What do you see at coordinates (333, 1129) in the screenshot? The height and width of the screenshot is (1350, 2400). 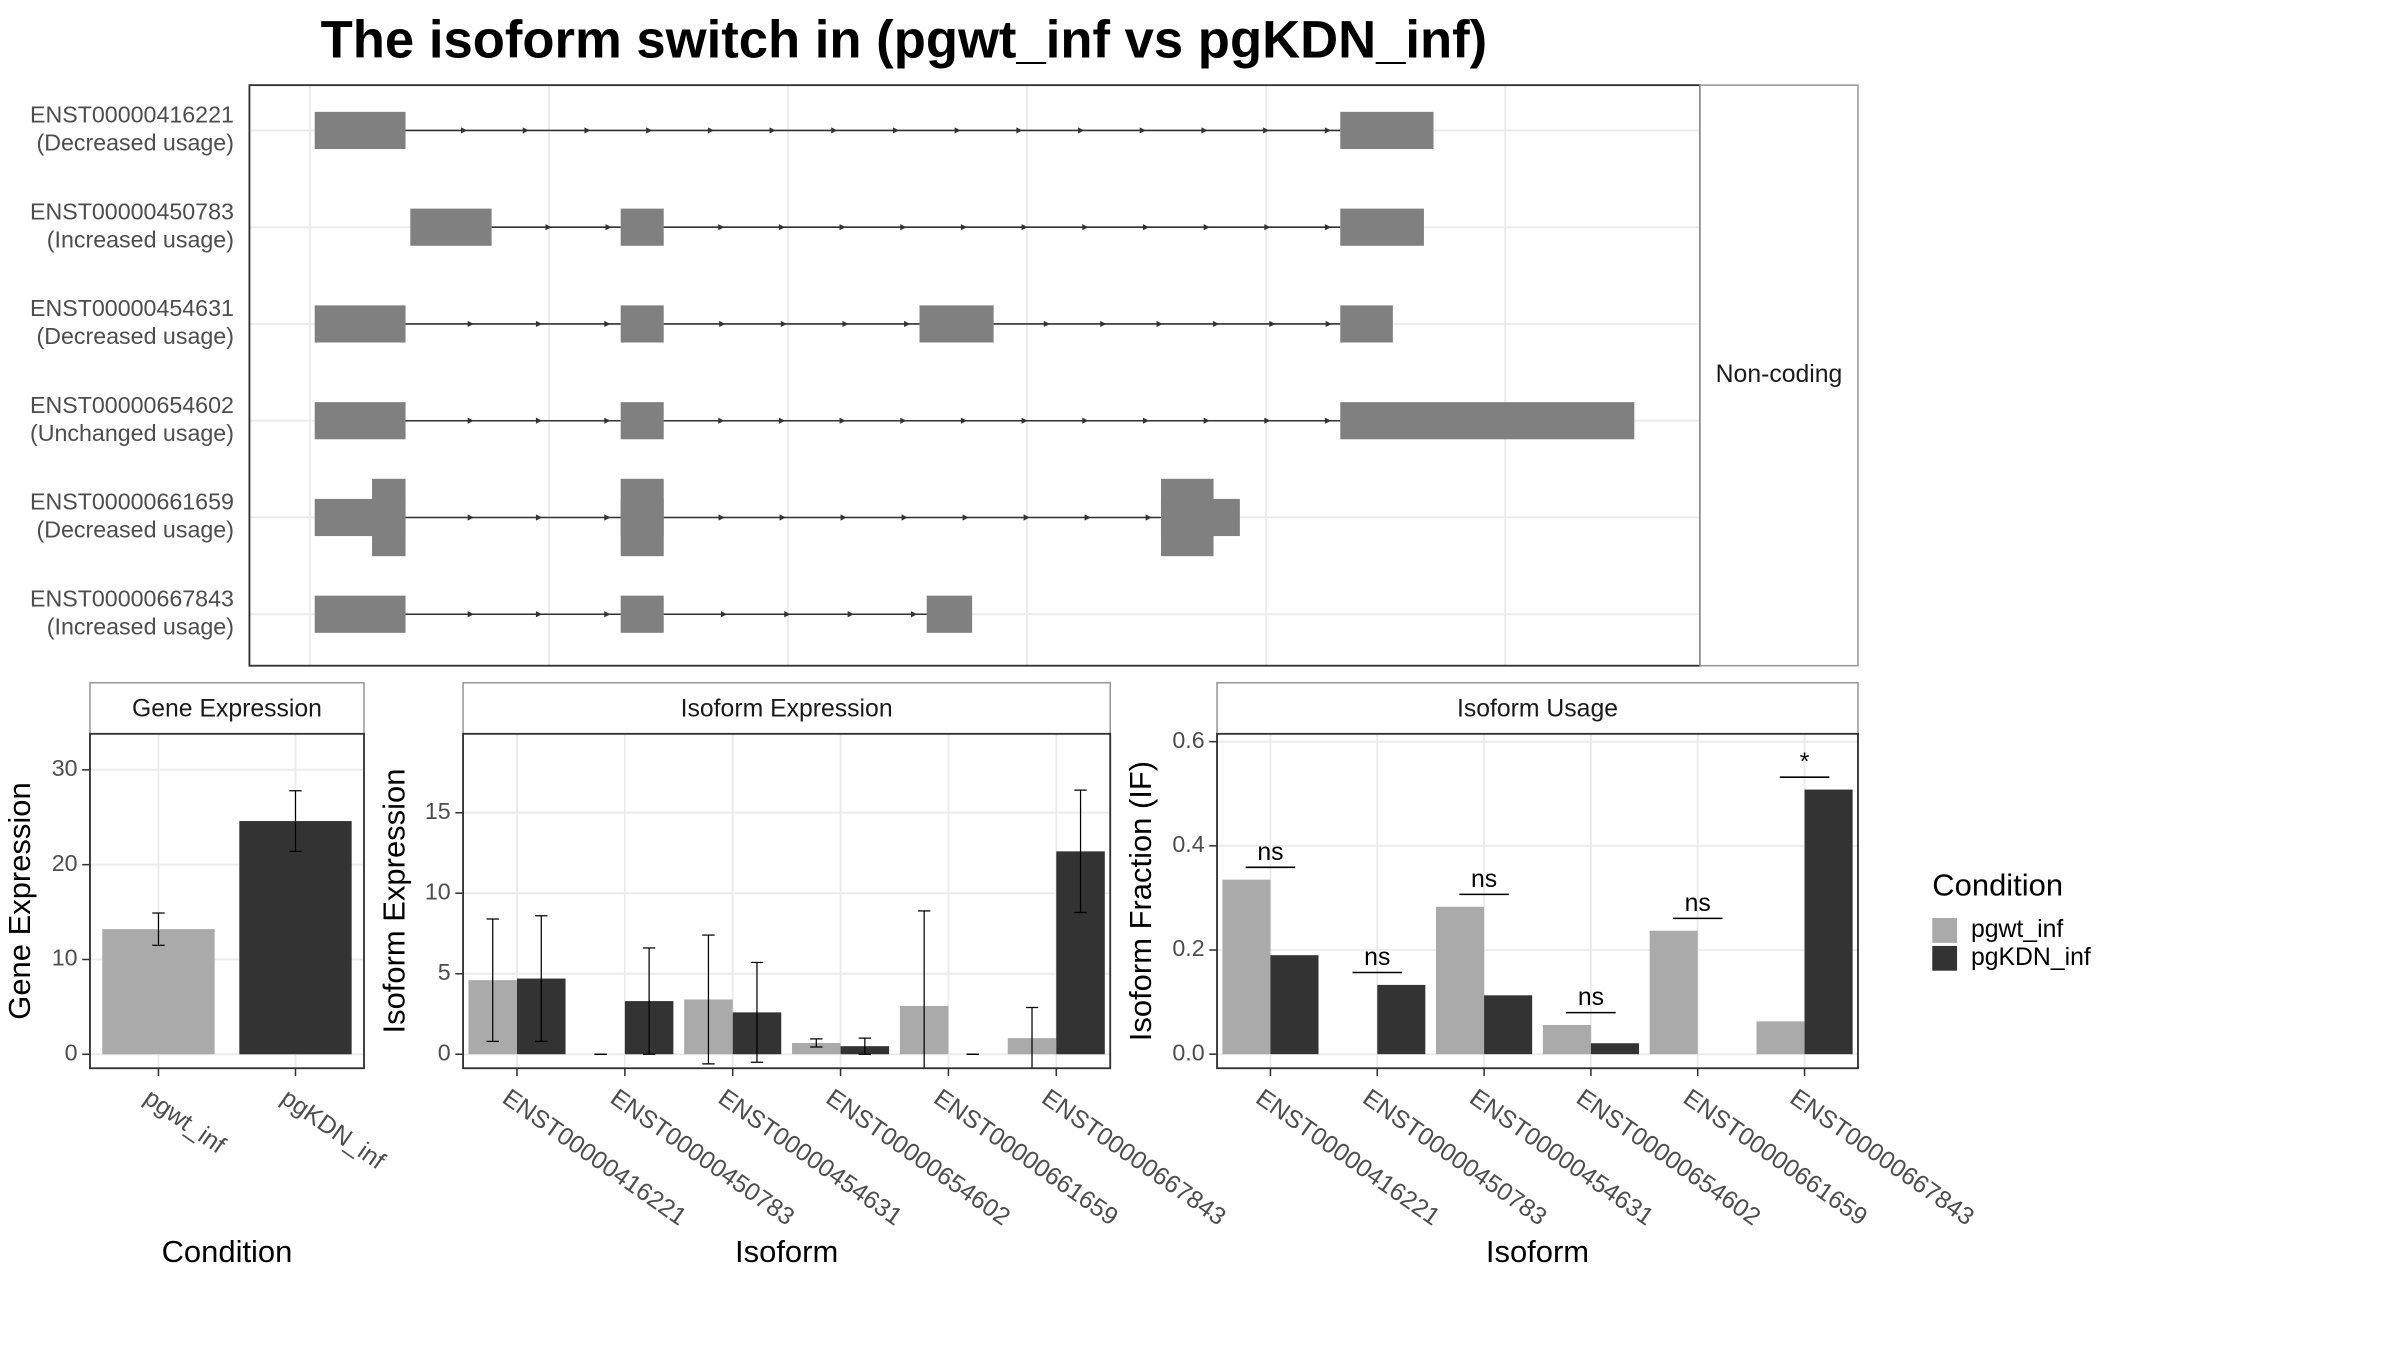 I see `x-tick-label: pgKDN_inf` at bounding box center [333, 1129].